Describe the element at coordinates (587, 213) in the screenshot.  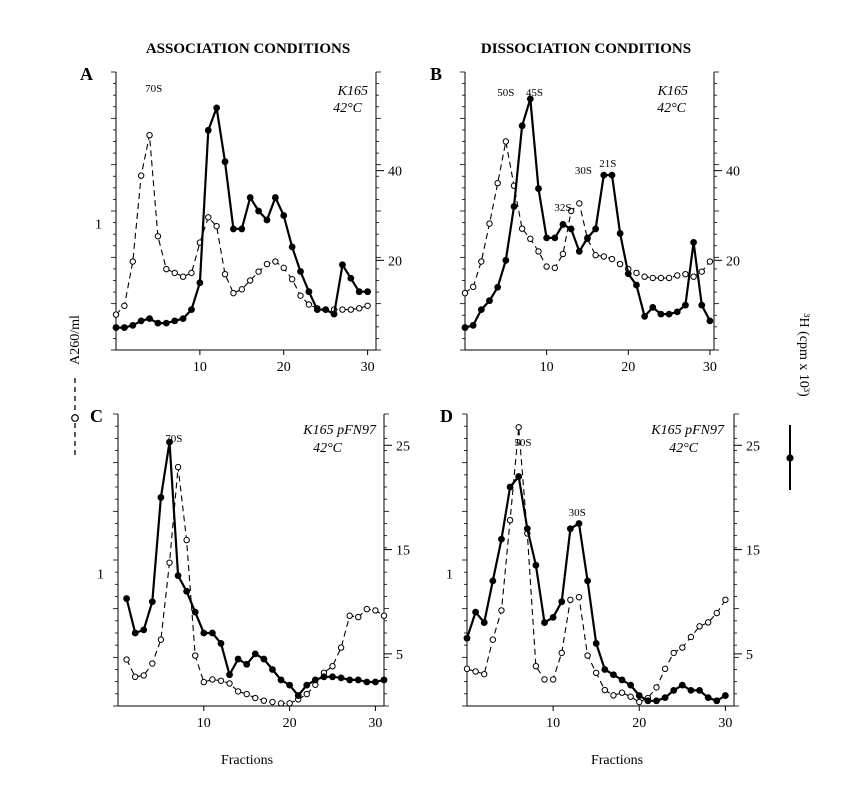
I see `panel-b-cpm-line` at that location.